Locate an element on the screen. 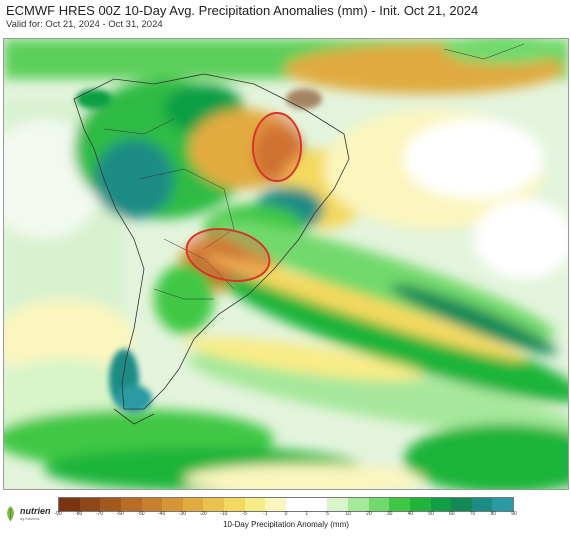 The width and height of the screenshot is (571, 536). colorbar-tick-label: -5 is located at coordinates (244, 514).